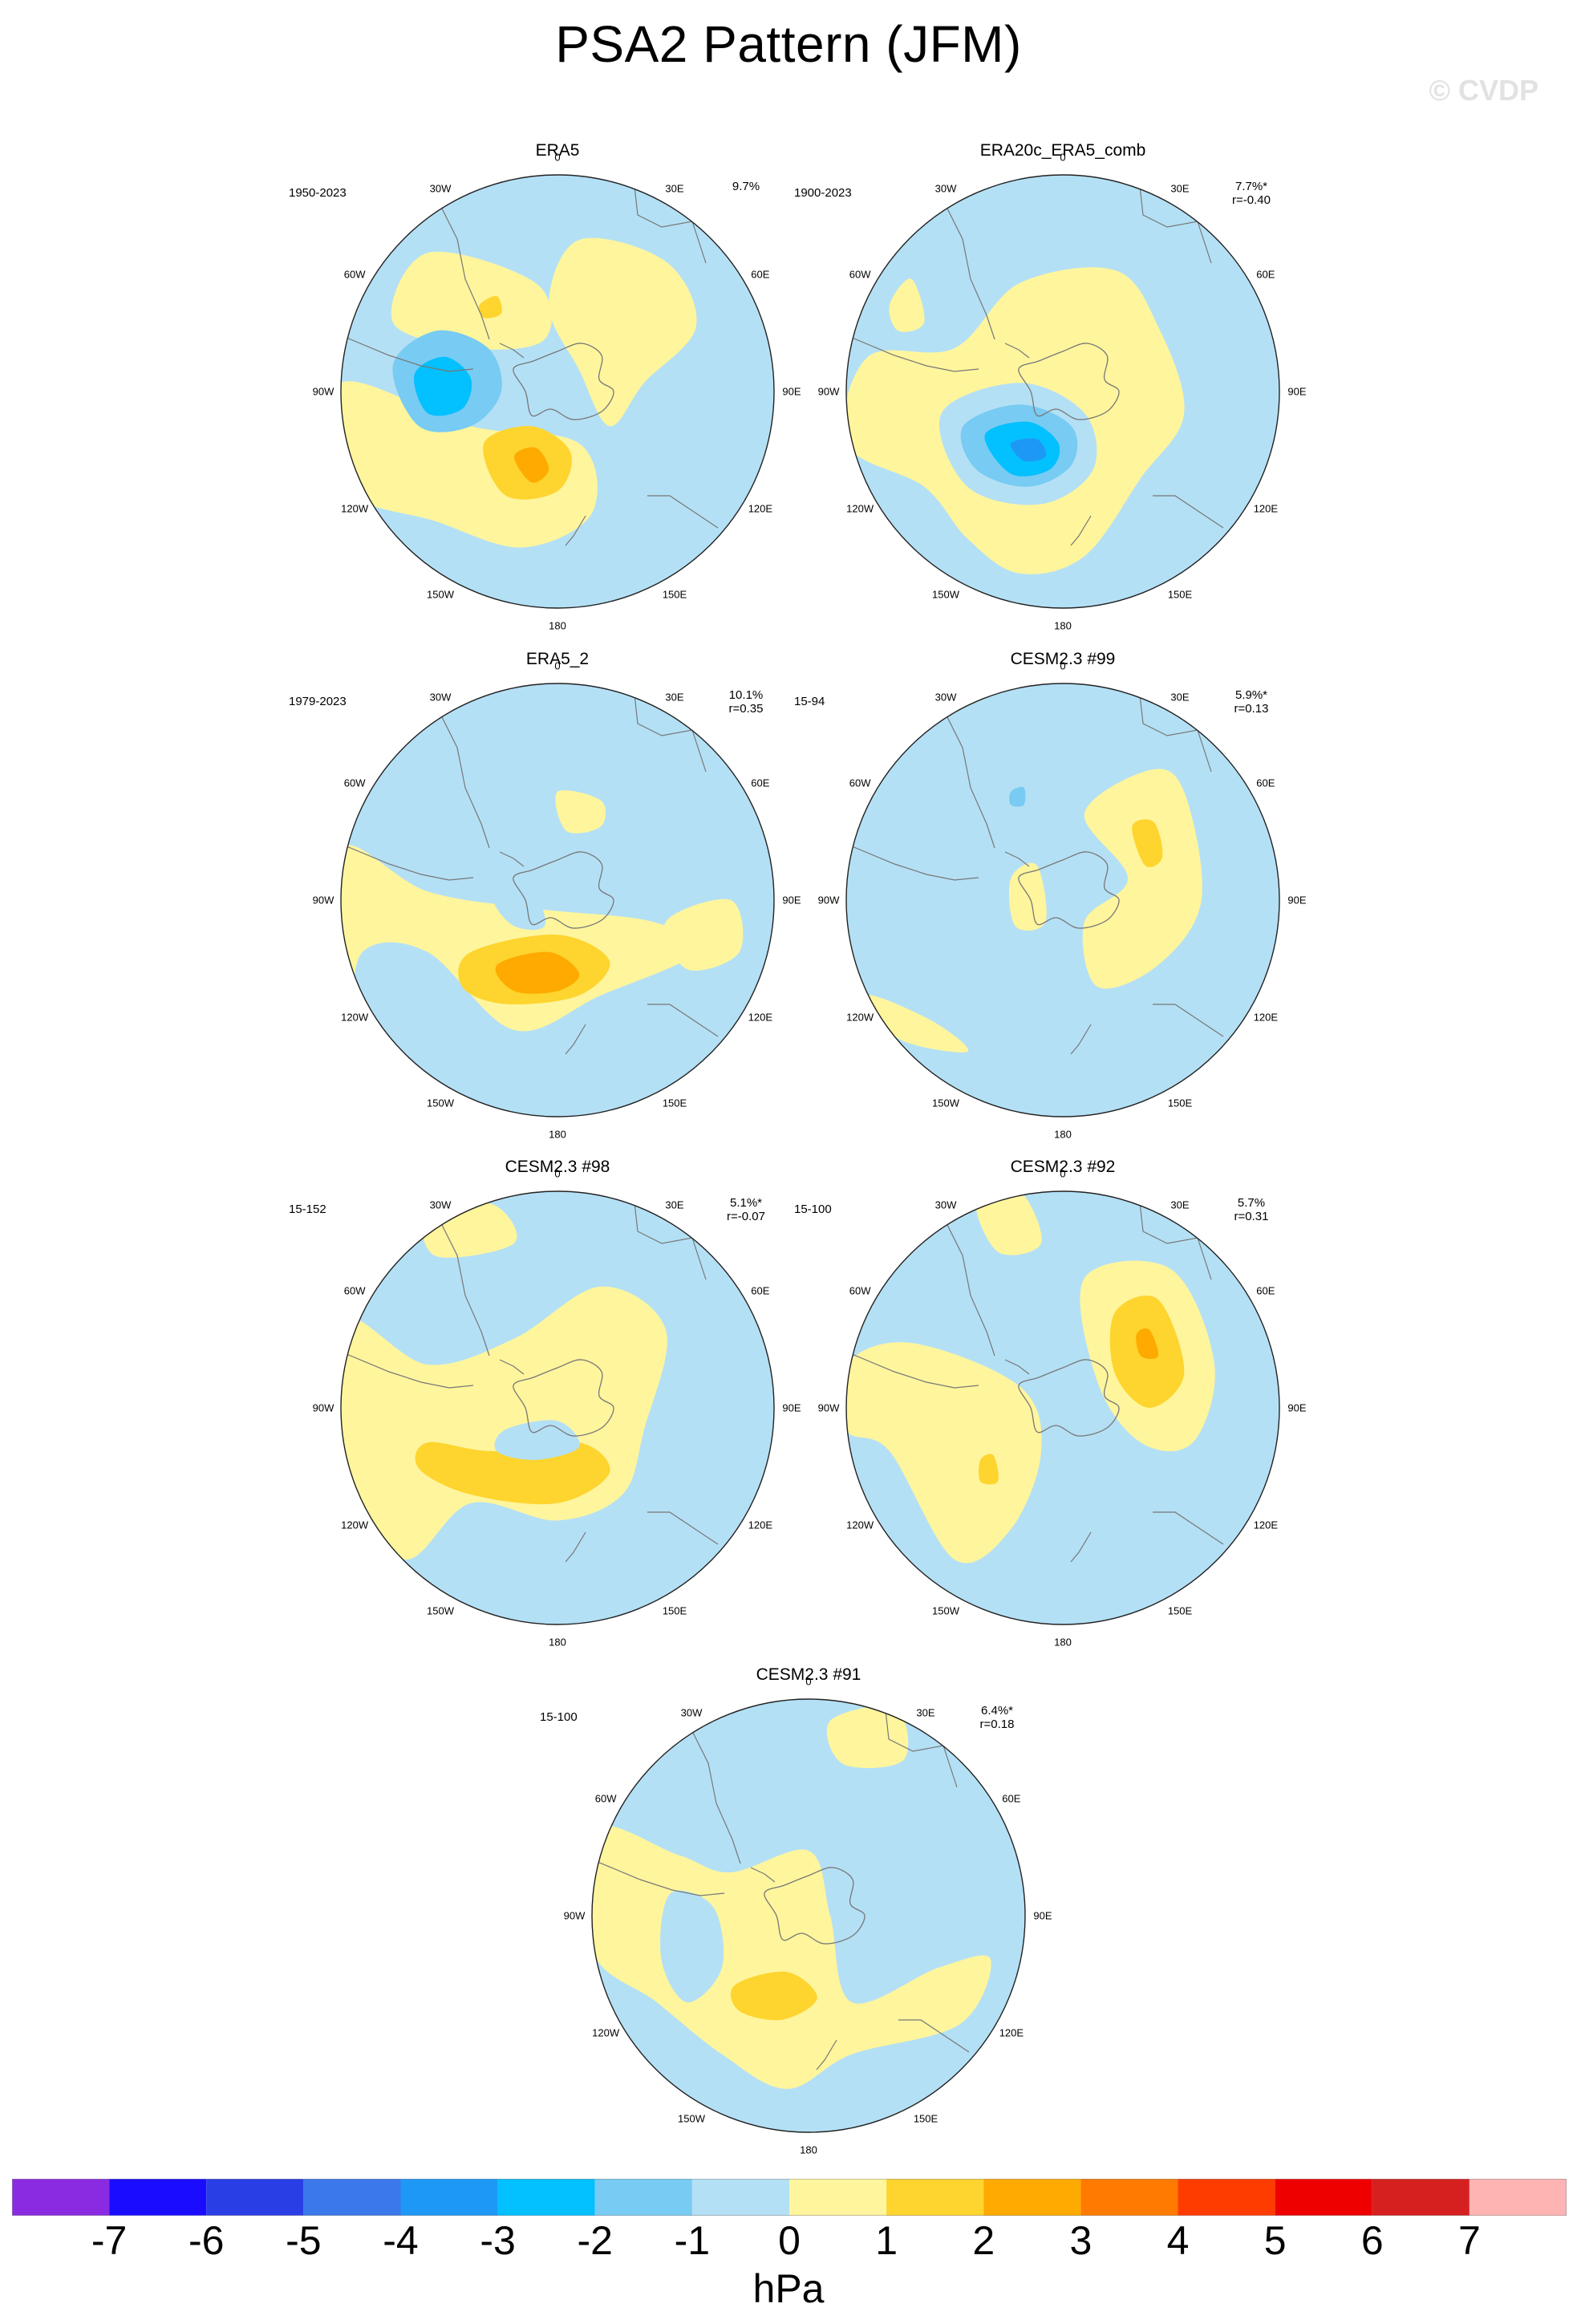 The image size is (1577, 2324). What do you see at coordinates (886, 2240) in the screenshot?
I see `colorbar-tick-label: 1` at bounding box center [886, 2240].